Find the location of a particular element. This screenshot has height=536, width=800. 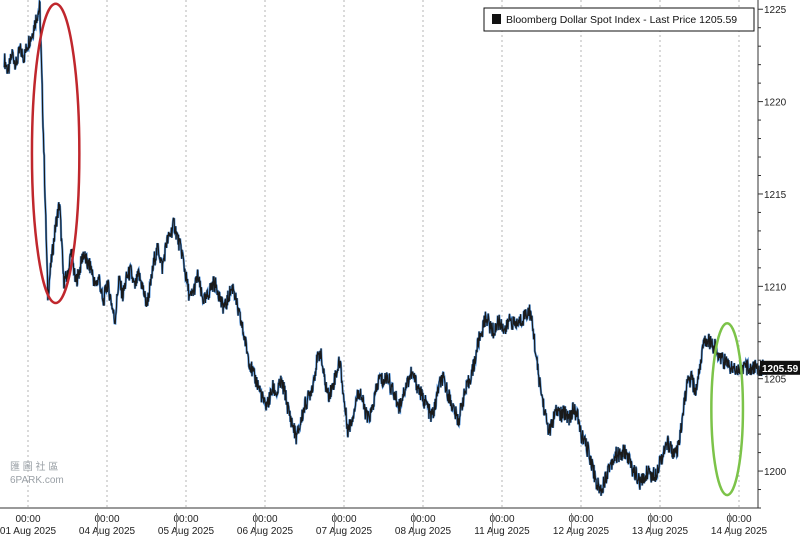

x-tick-date-label: 13 Aug 2025 is located at coordinates (660, 531).